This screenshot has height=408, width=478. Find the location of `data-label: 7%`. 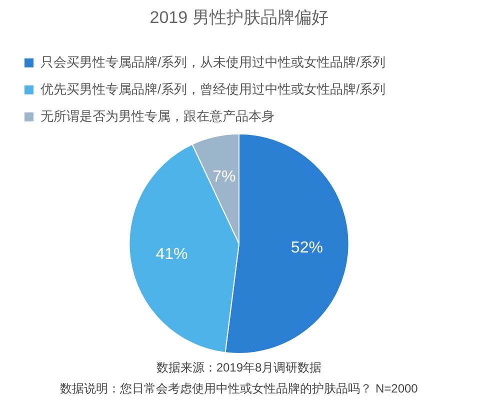

data-label: 7% is located at coordinates (224, 177).